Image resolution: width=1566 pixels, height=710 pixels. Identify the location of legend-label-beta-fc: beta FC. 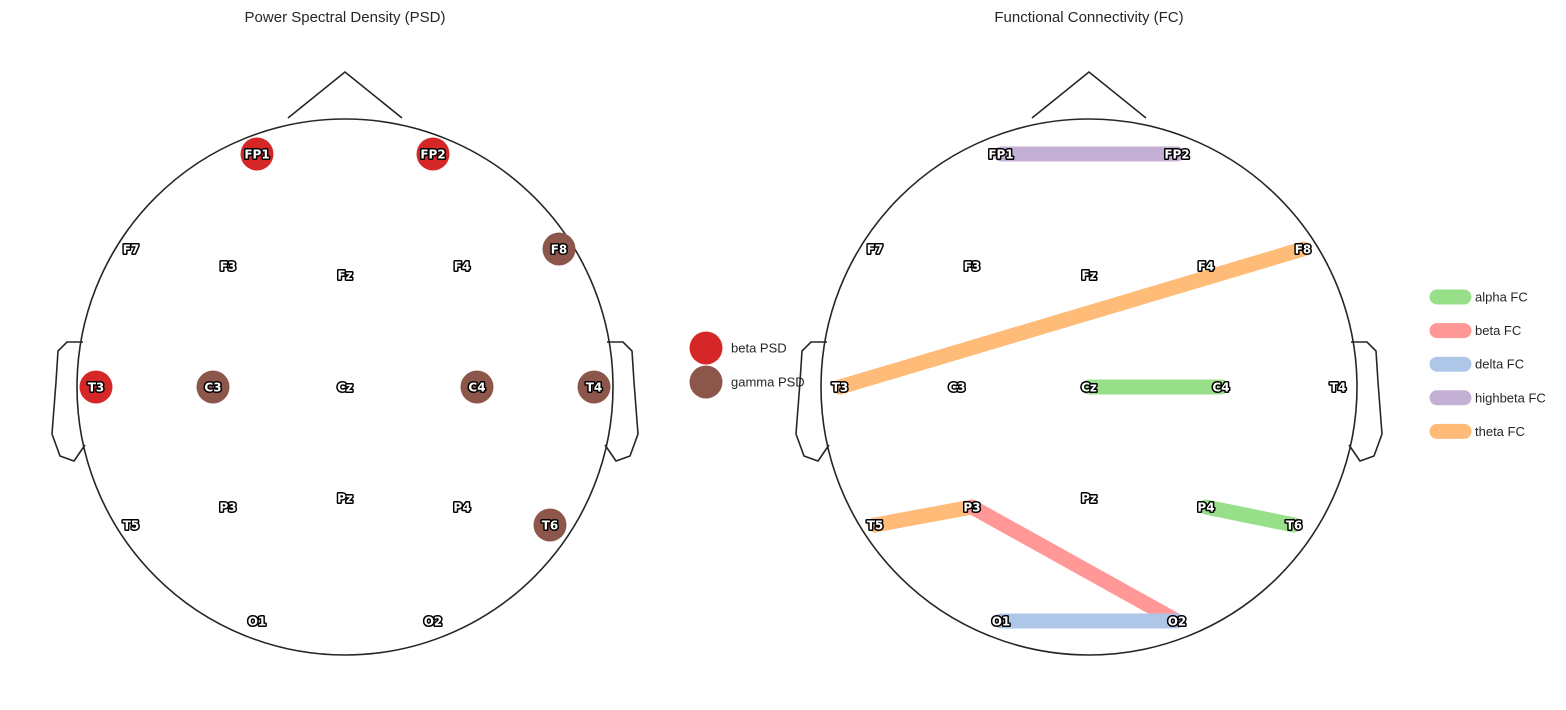
(1498, 330).